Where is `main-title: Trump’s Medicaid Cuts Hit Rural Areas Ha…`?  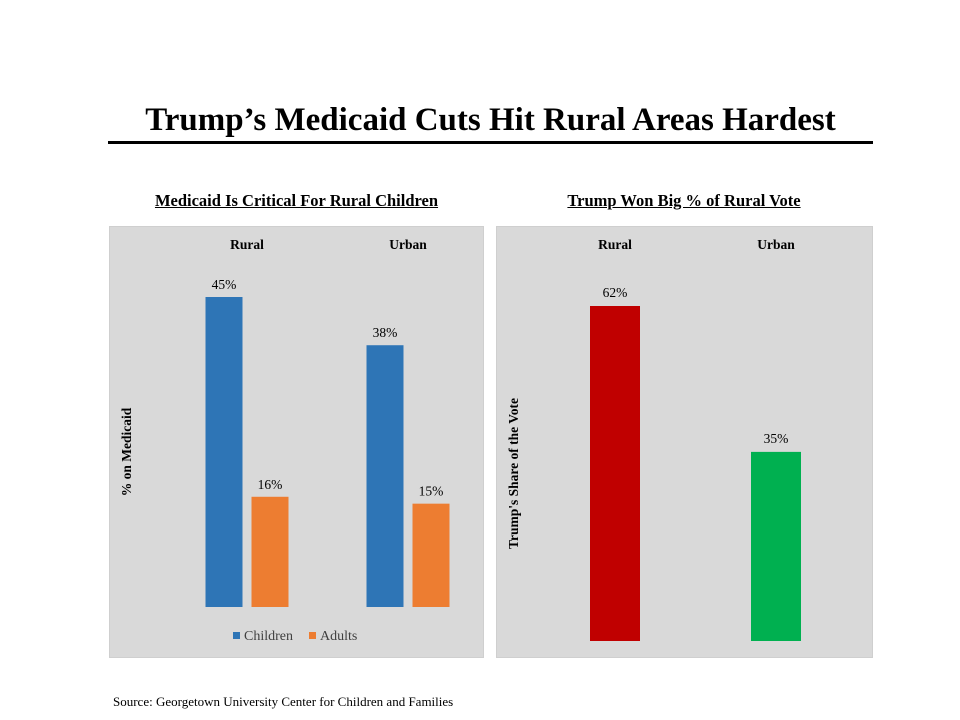
main-title: Trump’s Medicaid Cuts Hit Rural Areas Ha… is located at coordinates (490, 120).